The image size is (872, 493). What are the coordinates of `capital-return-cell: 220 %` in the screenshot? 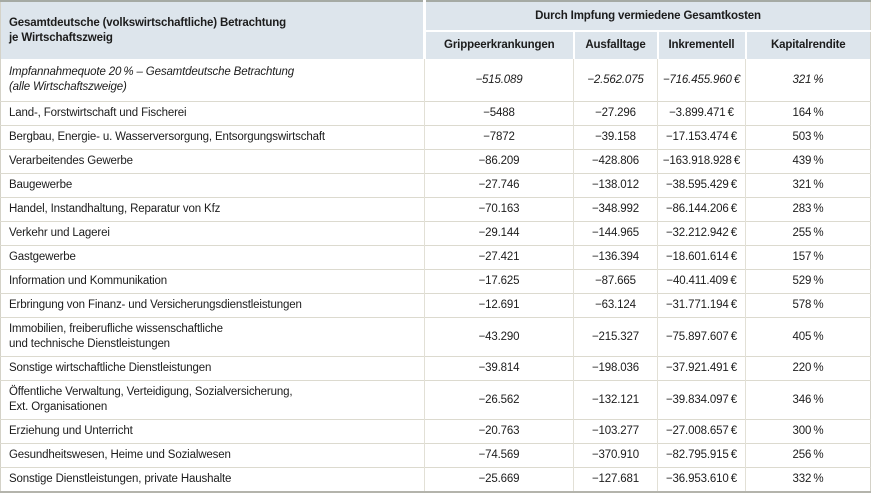 It's located at (807, 368).